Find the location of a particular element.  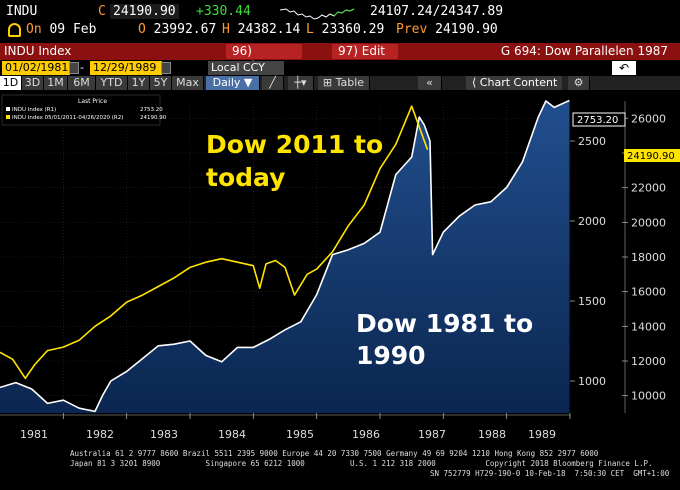

net-change: +330.44 is located at coordinates (223, 11).